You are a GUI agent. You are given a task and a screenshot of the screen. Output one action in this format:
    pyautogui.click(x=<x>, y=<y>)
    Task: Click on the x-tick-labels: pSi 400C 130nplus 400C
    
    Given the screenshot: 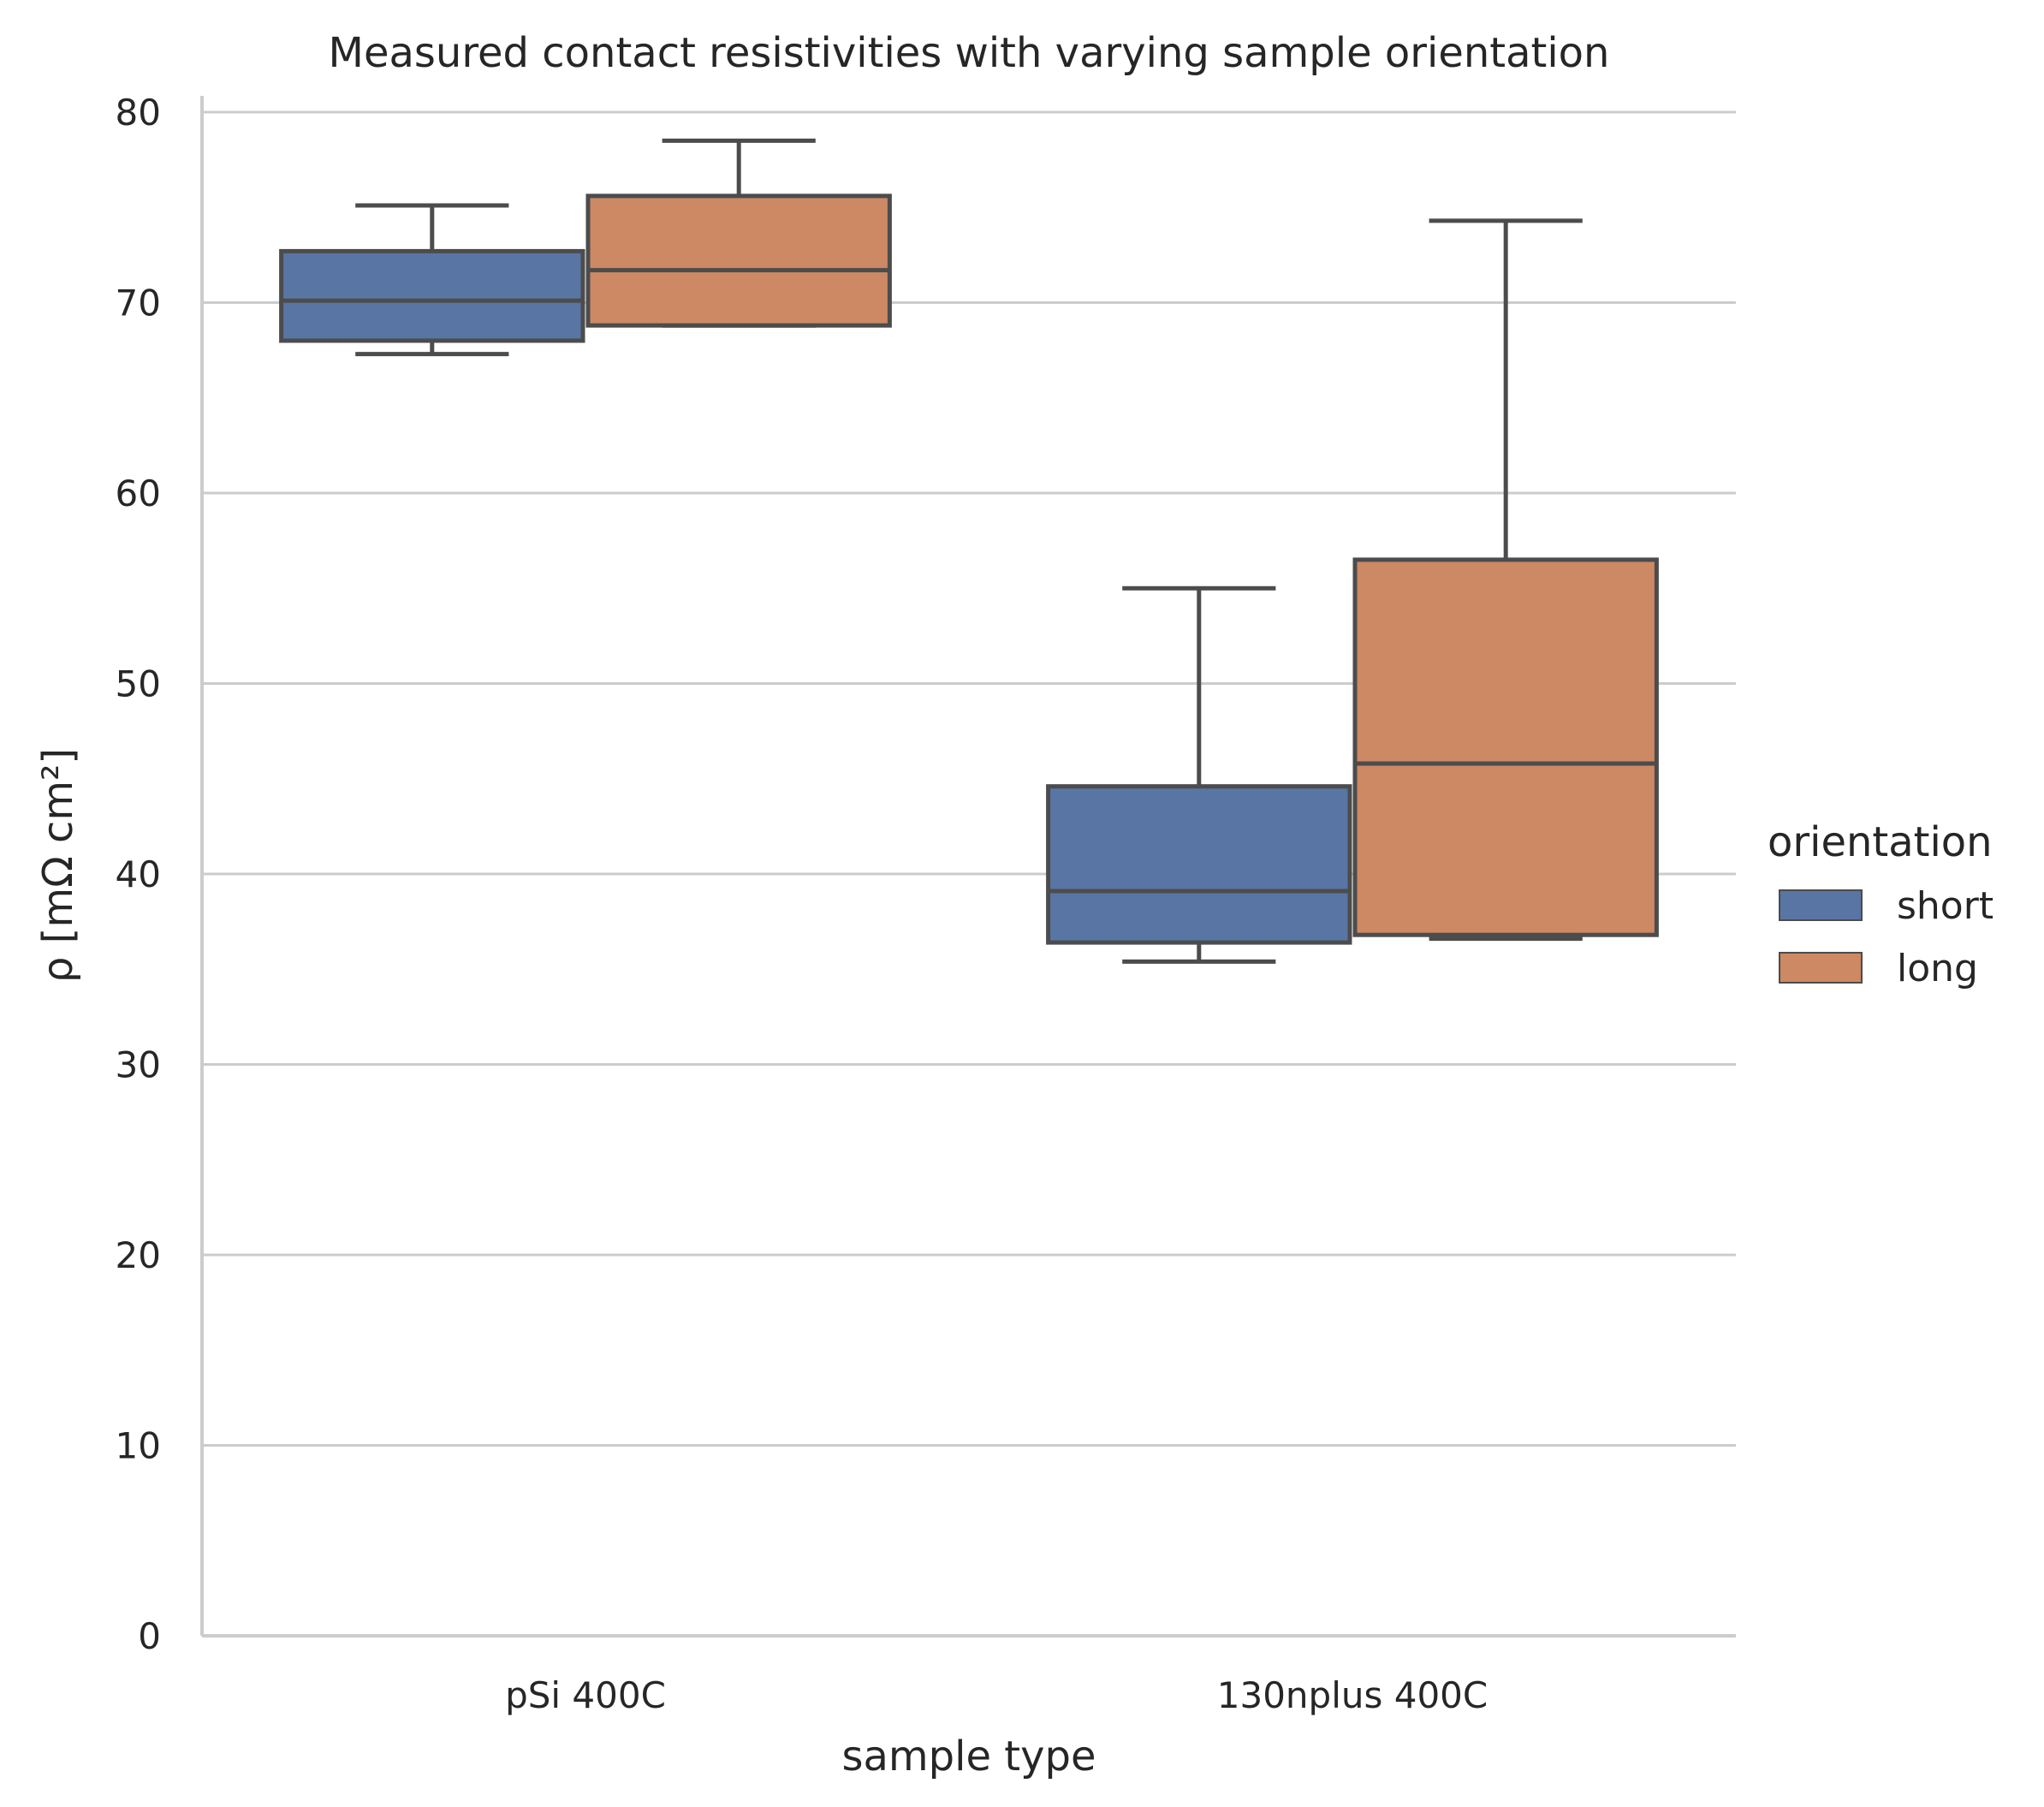 What is the action you would take?
    pyautogui.click(x=997, y=1695)
    